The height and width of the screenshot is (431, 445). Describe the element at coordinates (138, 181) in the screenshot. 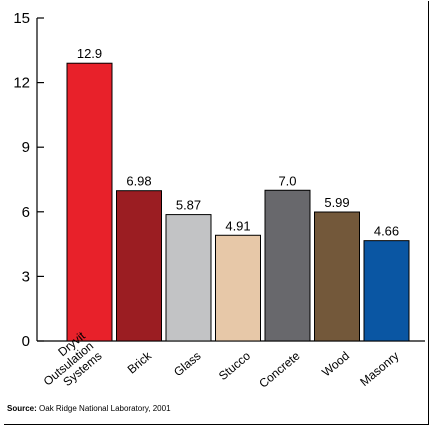

I see `bar-value-label: 6.98` at that location.